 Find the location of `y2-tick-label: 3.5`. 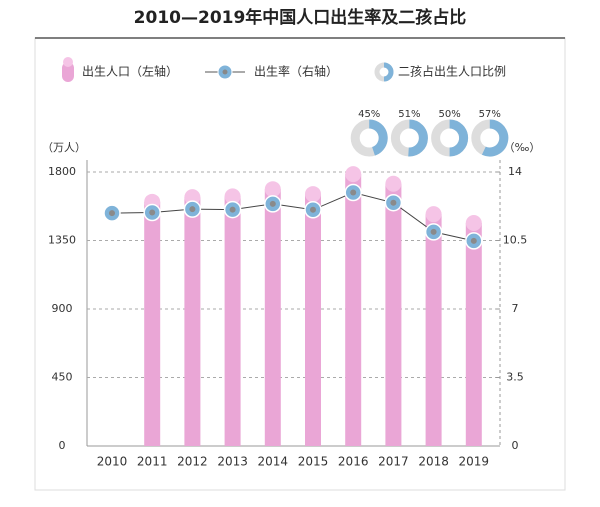

y2-tick-label: 3.5 is located at coordinates (515, 377).